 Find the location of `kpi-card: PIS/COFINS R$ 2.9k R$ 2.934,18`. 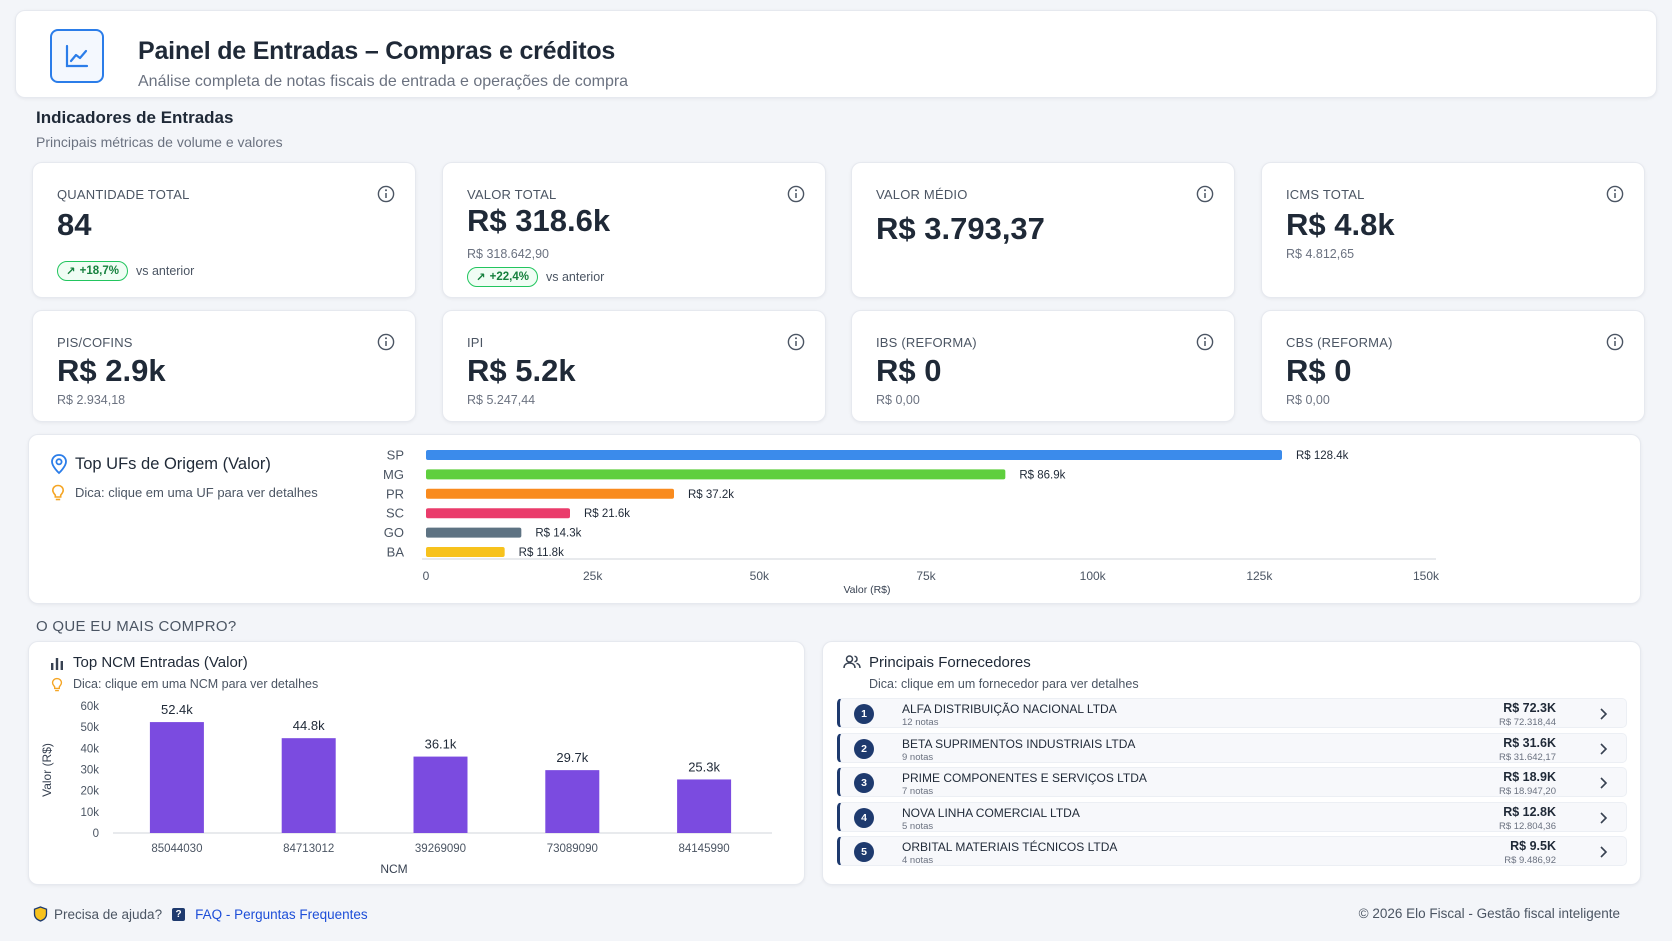

kpi-card: PIS/COFINS R$ 2.9k R$ 2.934,18 is located at coordinates (224, 366).